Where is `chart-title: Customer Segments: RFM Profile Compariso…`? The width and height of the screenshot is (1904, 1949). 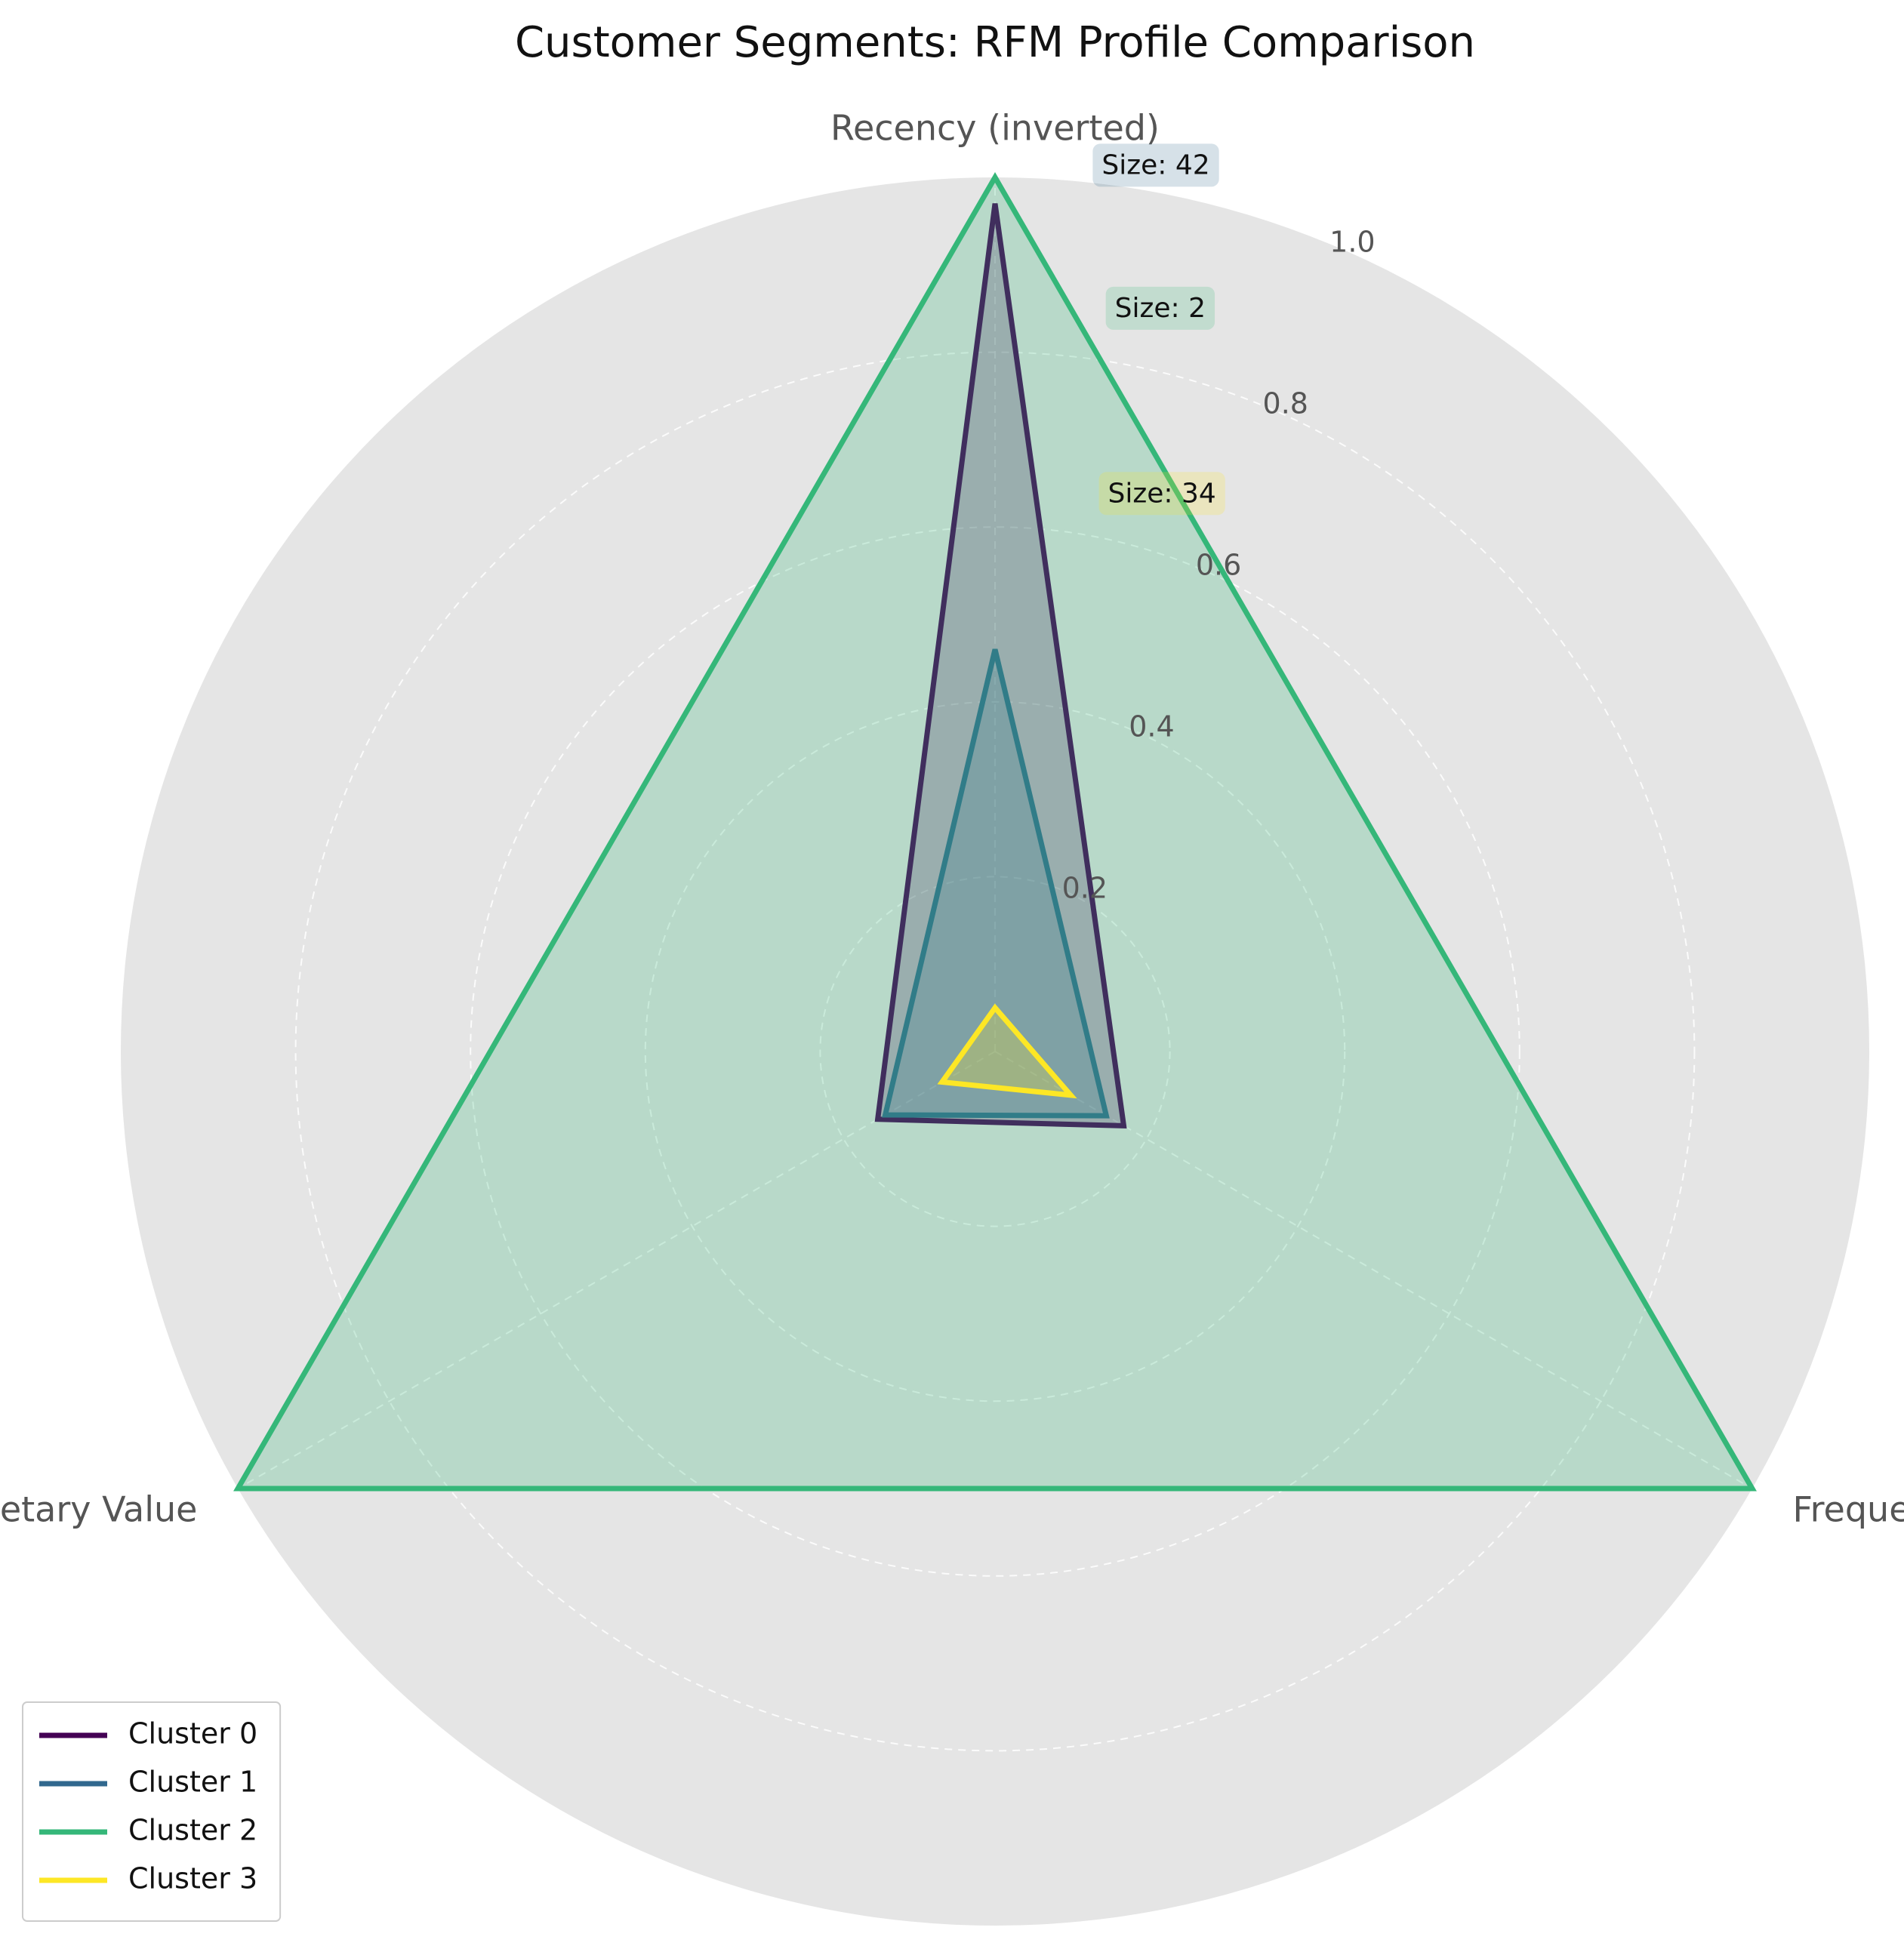 chart-title: Customer Segments: RFM Profile Compariso… is located at coordinates (995, 42).